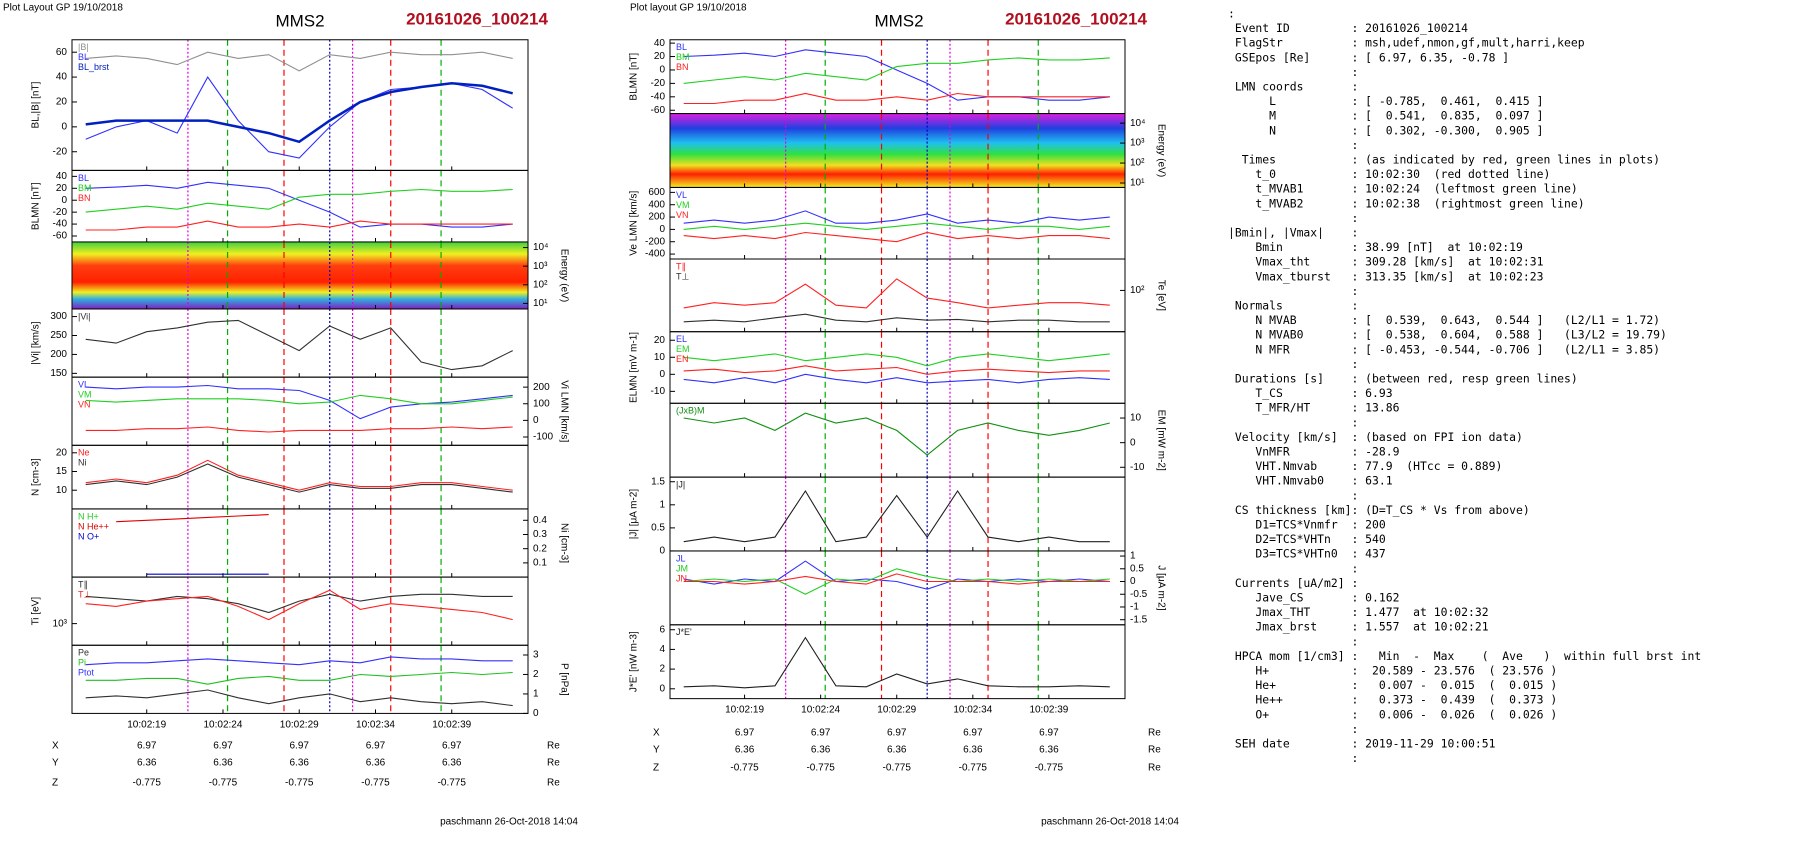 The image size is (1804, 841). Describe the element at coordinates (658, 528) in the screenshot. I see `y-tick-label: 0.5` at that location.